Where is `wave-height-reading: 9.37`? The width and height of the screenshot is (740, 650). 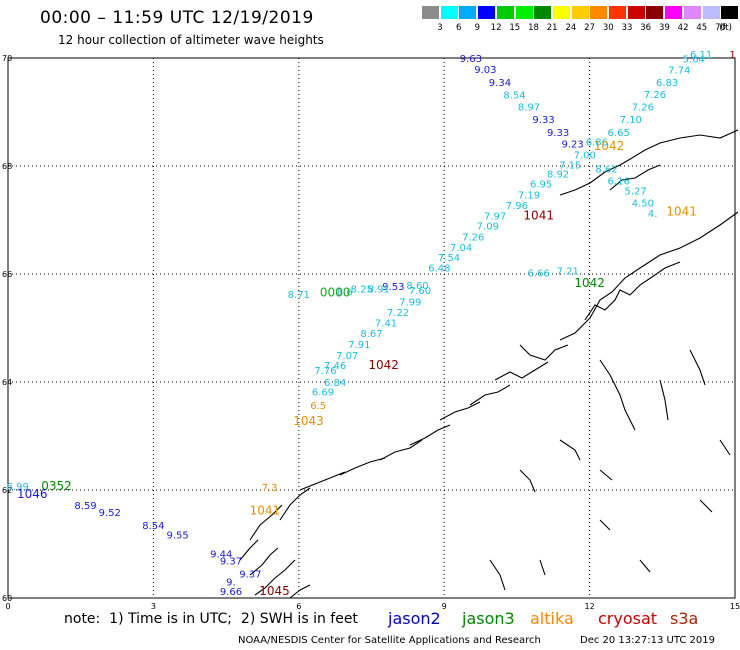
wave-height-reading: 9.37 is located at coordinates (231, 562).